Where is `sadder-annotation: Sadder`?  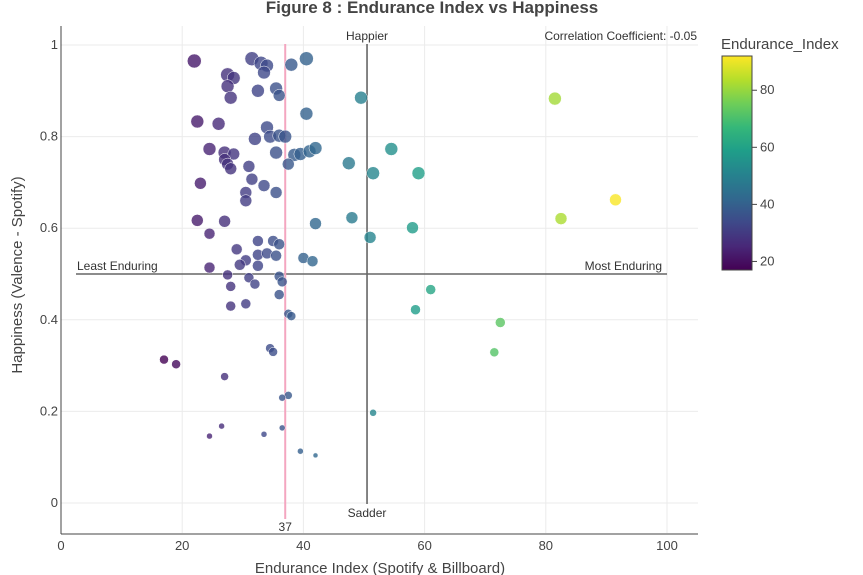 sadder-annotation: Sadder is located at coordinates (367, 513).